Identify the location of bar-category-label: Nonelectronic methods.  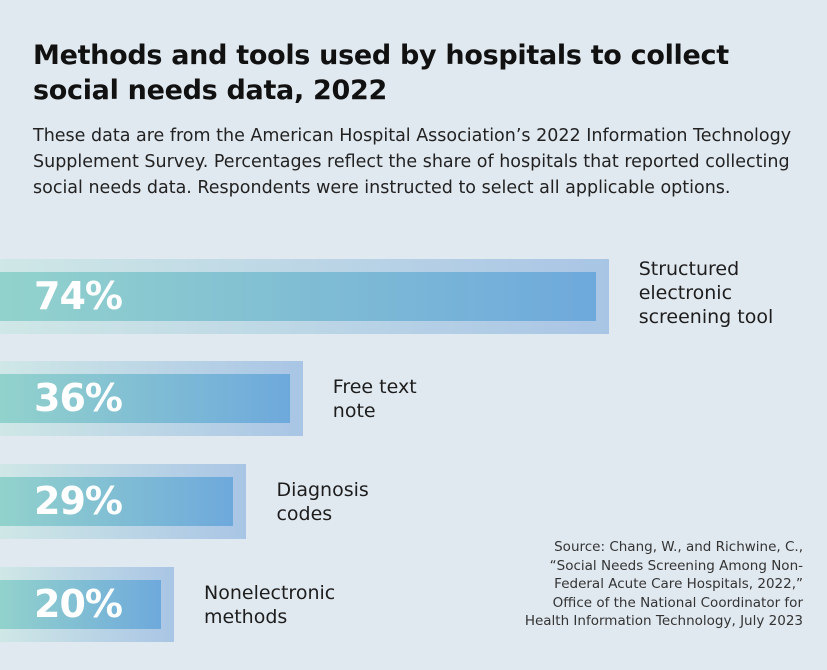
(270, 605).